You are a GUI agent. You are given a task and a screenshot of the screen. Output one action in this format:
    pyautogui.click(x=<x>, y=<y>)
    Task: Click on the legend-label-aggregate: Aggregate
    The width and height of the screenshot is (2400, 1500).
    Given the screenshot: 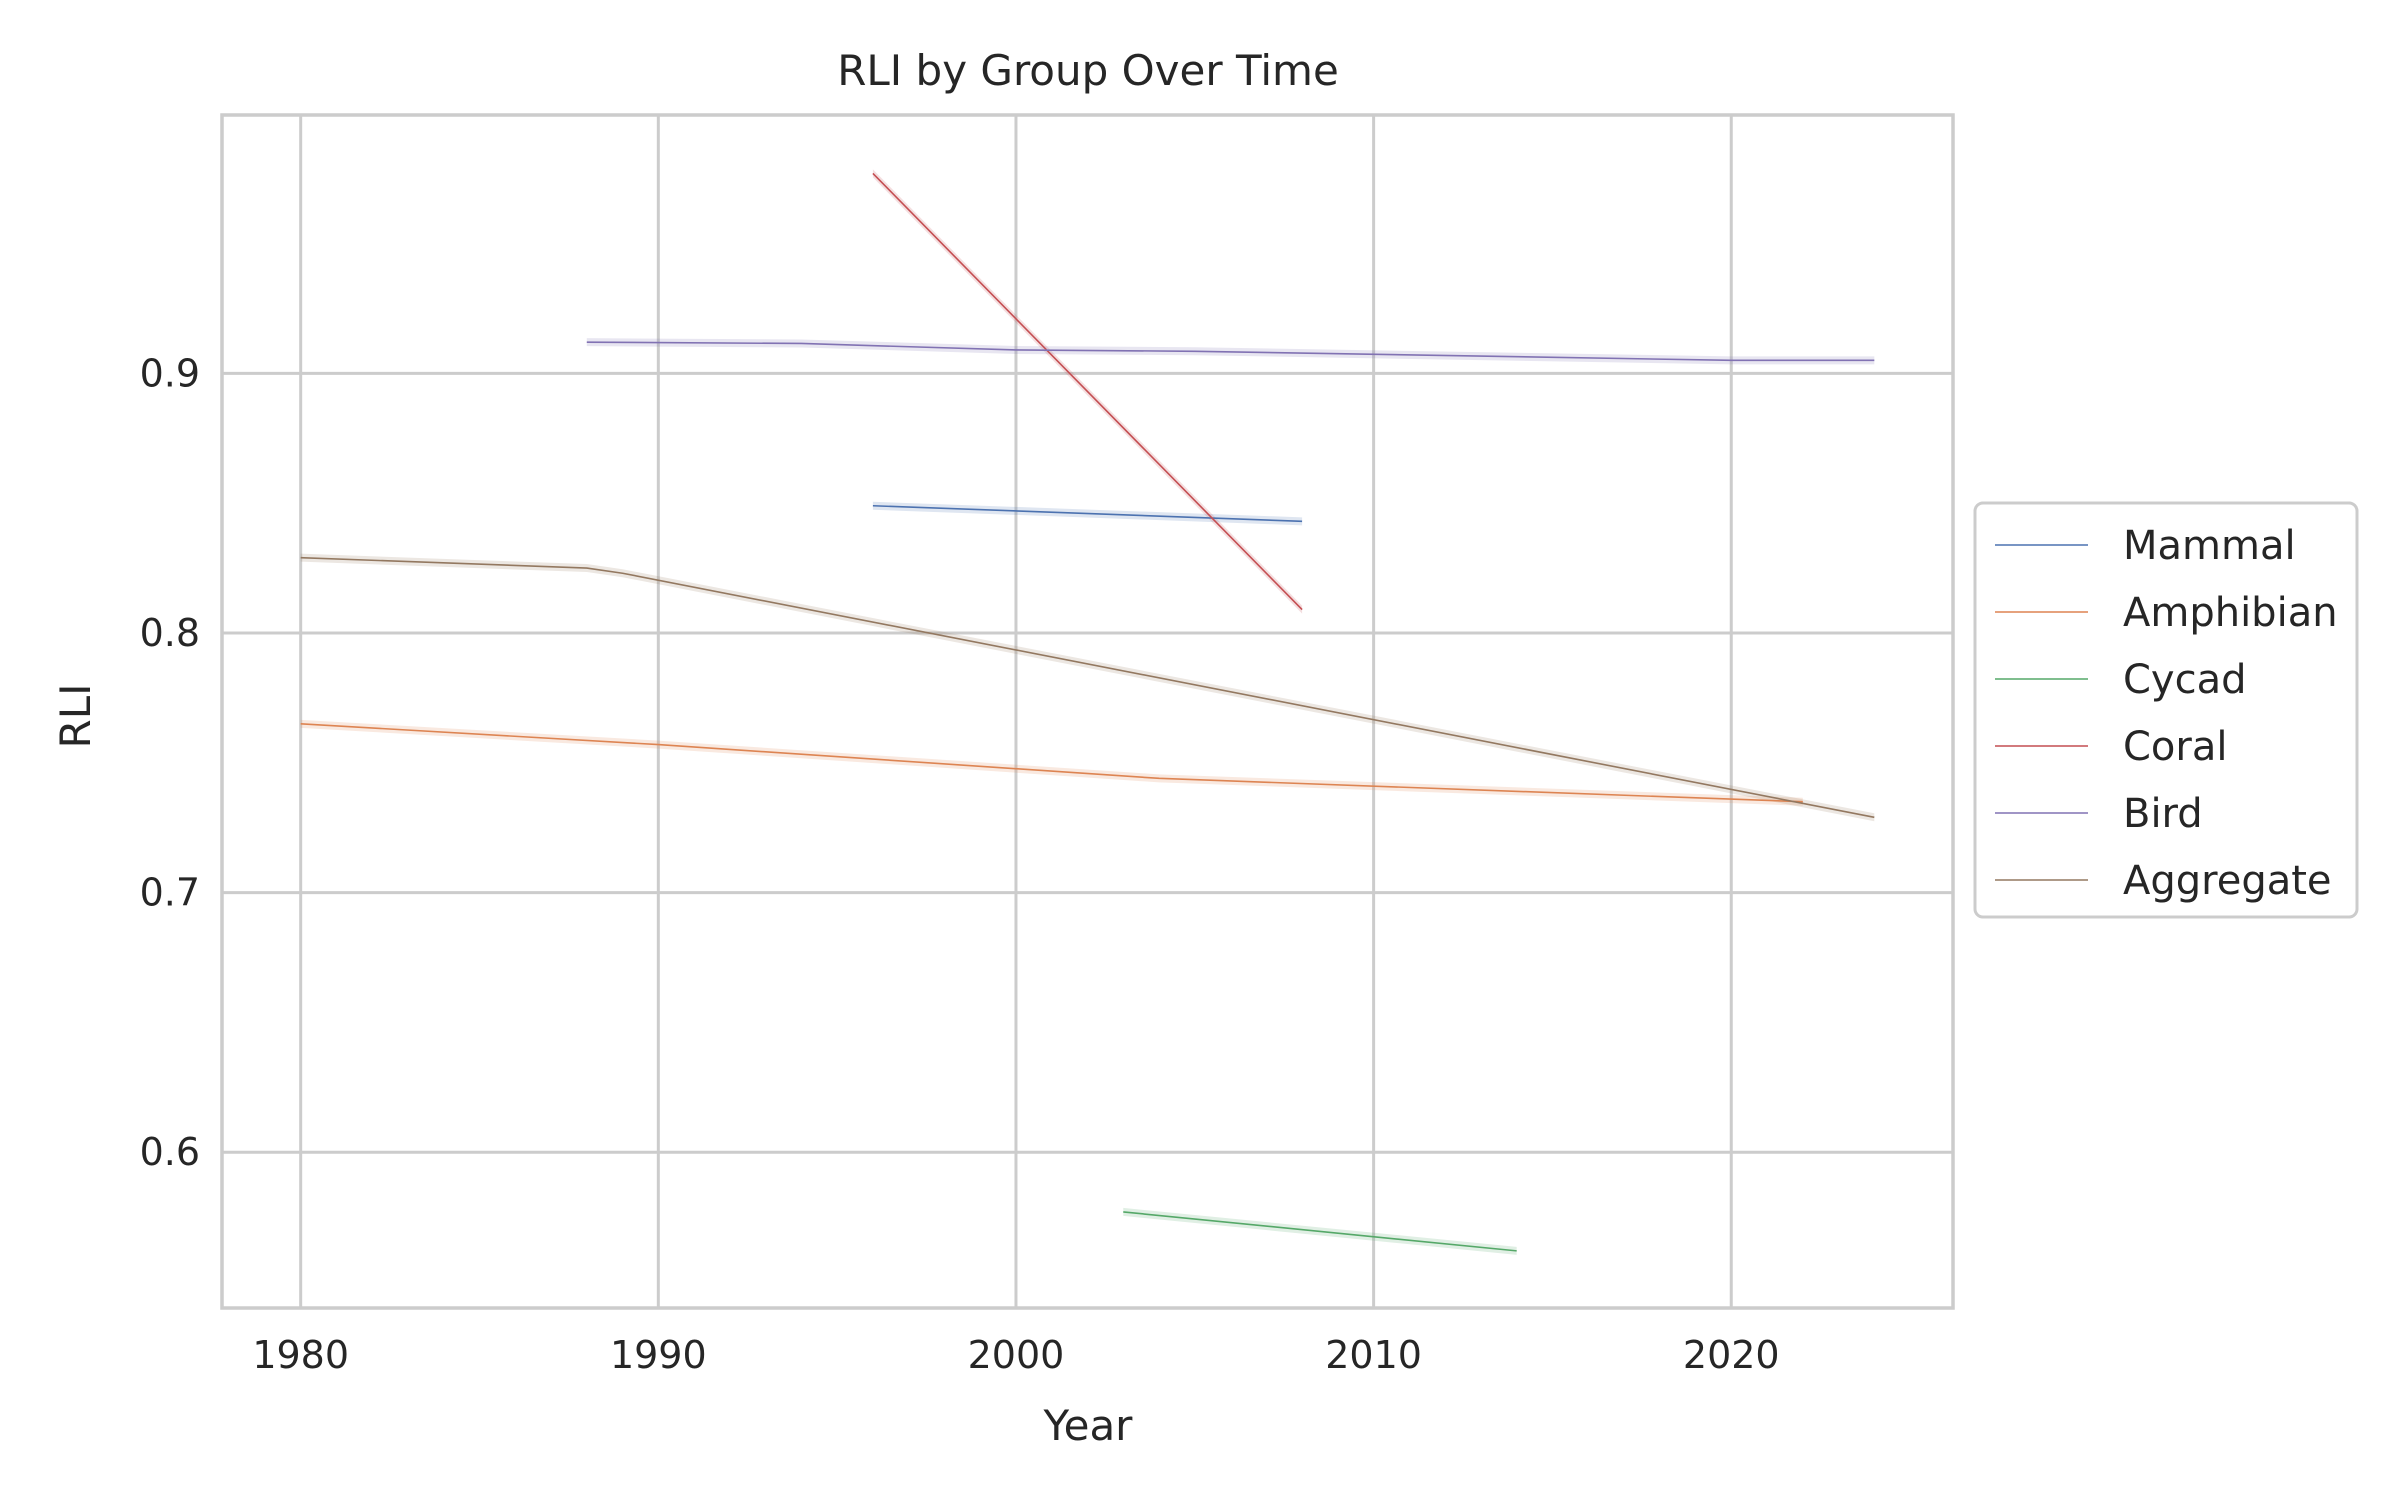 What is the action you would take?
    pyautogui.click(x=2227, y=881)
    